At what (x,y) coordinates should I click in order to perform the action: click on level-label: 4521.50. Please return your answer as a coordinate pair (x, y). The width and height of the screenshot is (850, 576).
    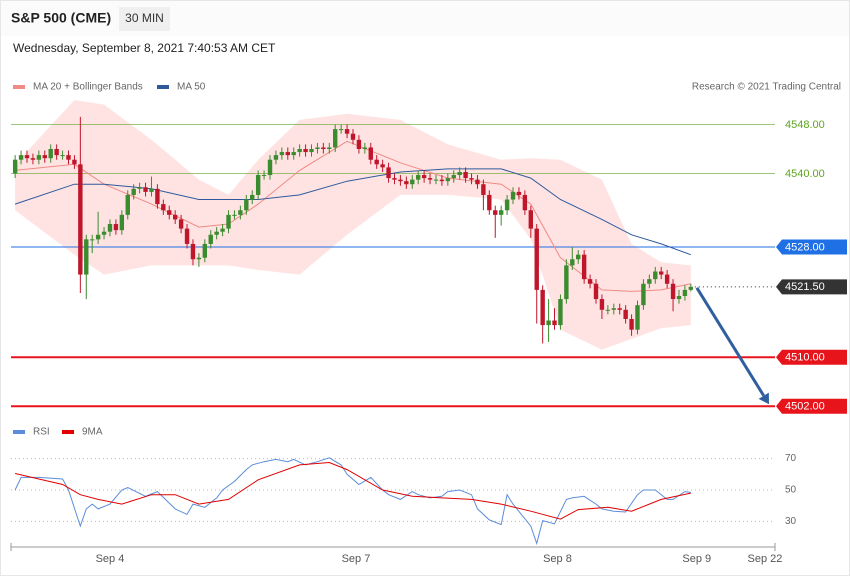
    Looking at the image, I should click on (805, 287).